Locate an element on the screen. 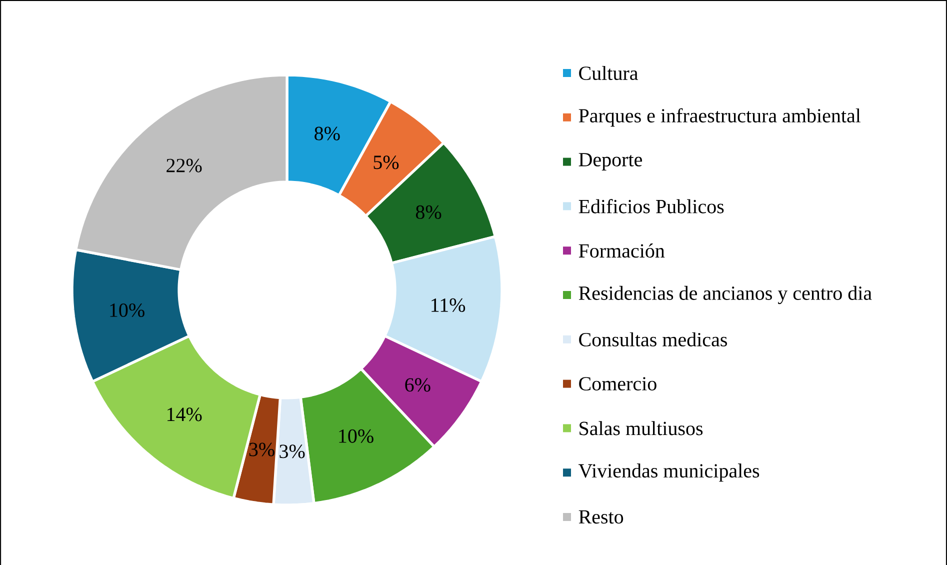 The height and width of the screenshot is (565, 947). legend-label: Formación is located at coordinates (621, 250).